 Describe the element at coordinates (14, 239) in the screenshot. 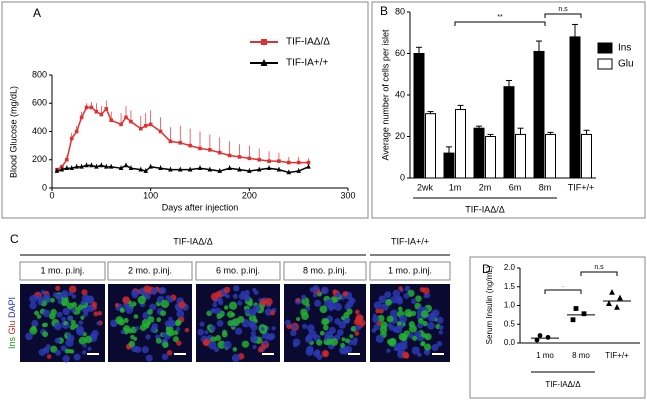

I see `panel-label: C` at that location.